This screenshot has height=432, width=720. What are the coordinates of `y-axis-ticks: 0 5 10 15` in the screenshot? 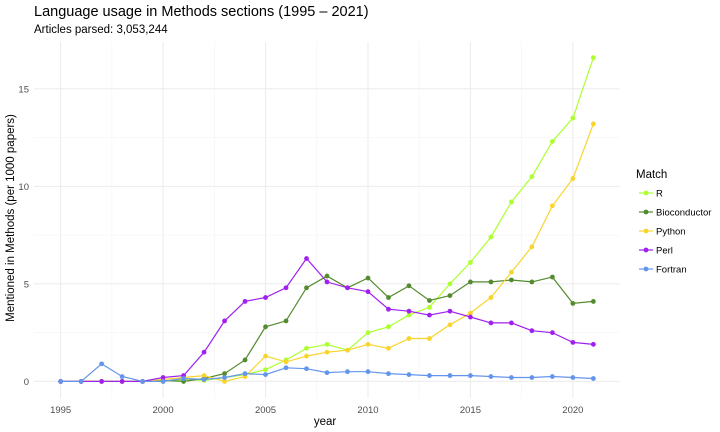 It's located at (23, 236).